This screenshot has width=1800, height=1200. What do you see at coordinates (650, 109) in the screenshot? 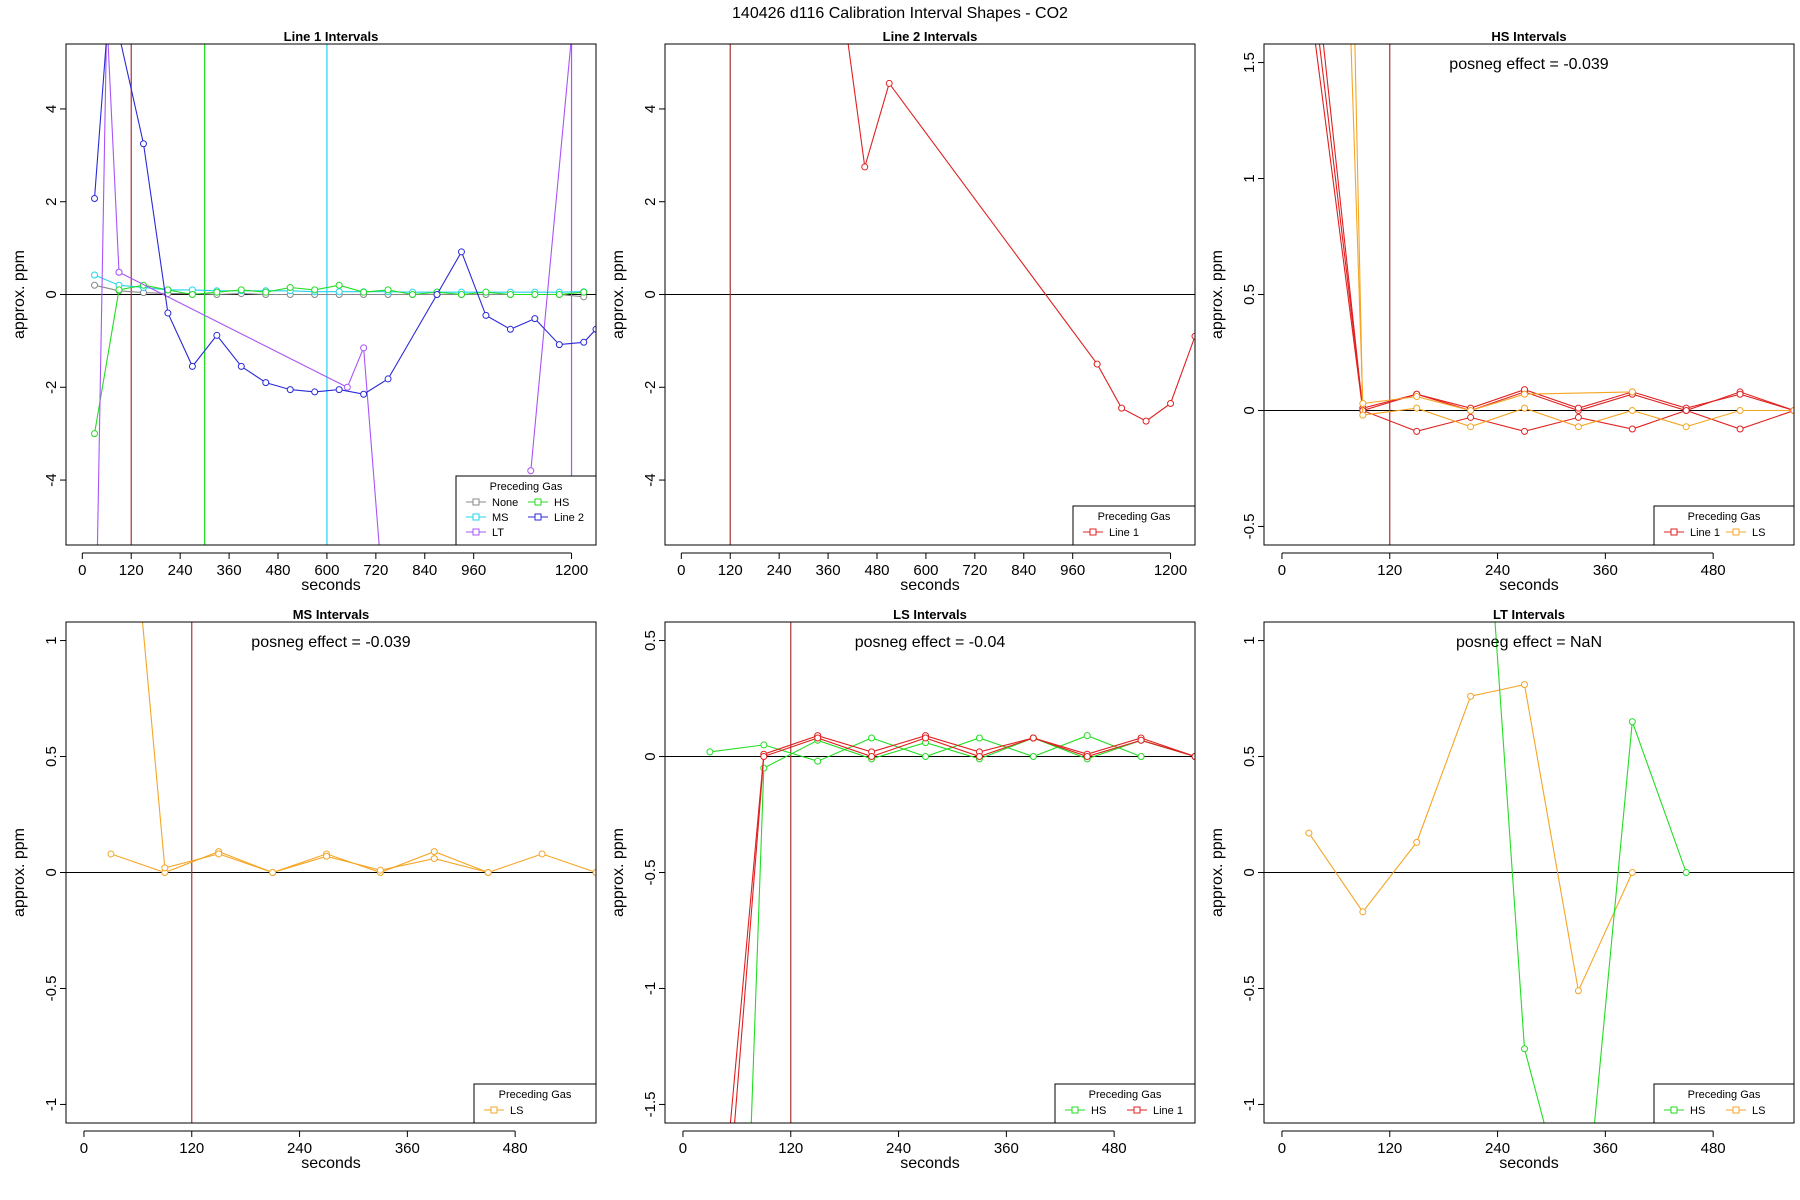
I see `y-tick-label: 4` at bounding box center [650, 109].